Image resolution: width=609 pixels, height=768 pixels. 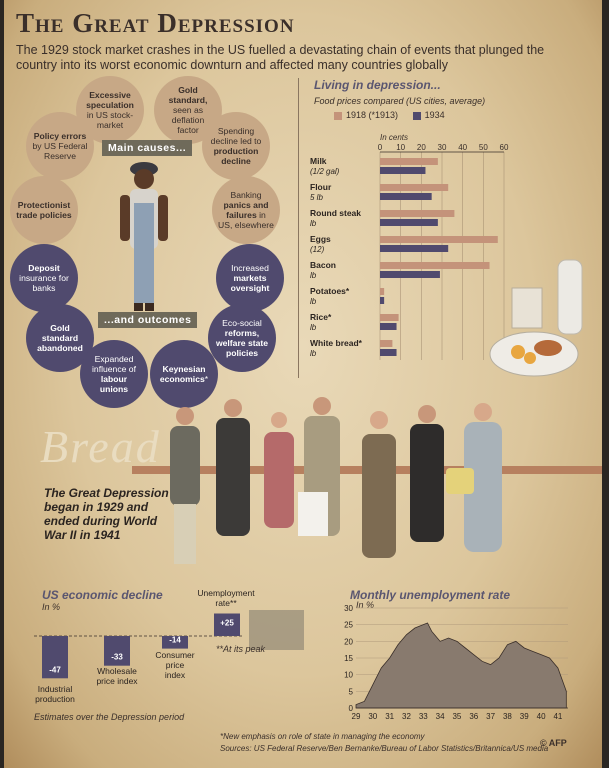 I want to click on food-axis-unit: In cents, so click(x=394, y=137).